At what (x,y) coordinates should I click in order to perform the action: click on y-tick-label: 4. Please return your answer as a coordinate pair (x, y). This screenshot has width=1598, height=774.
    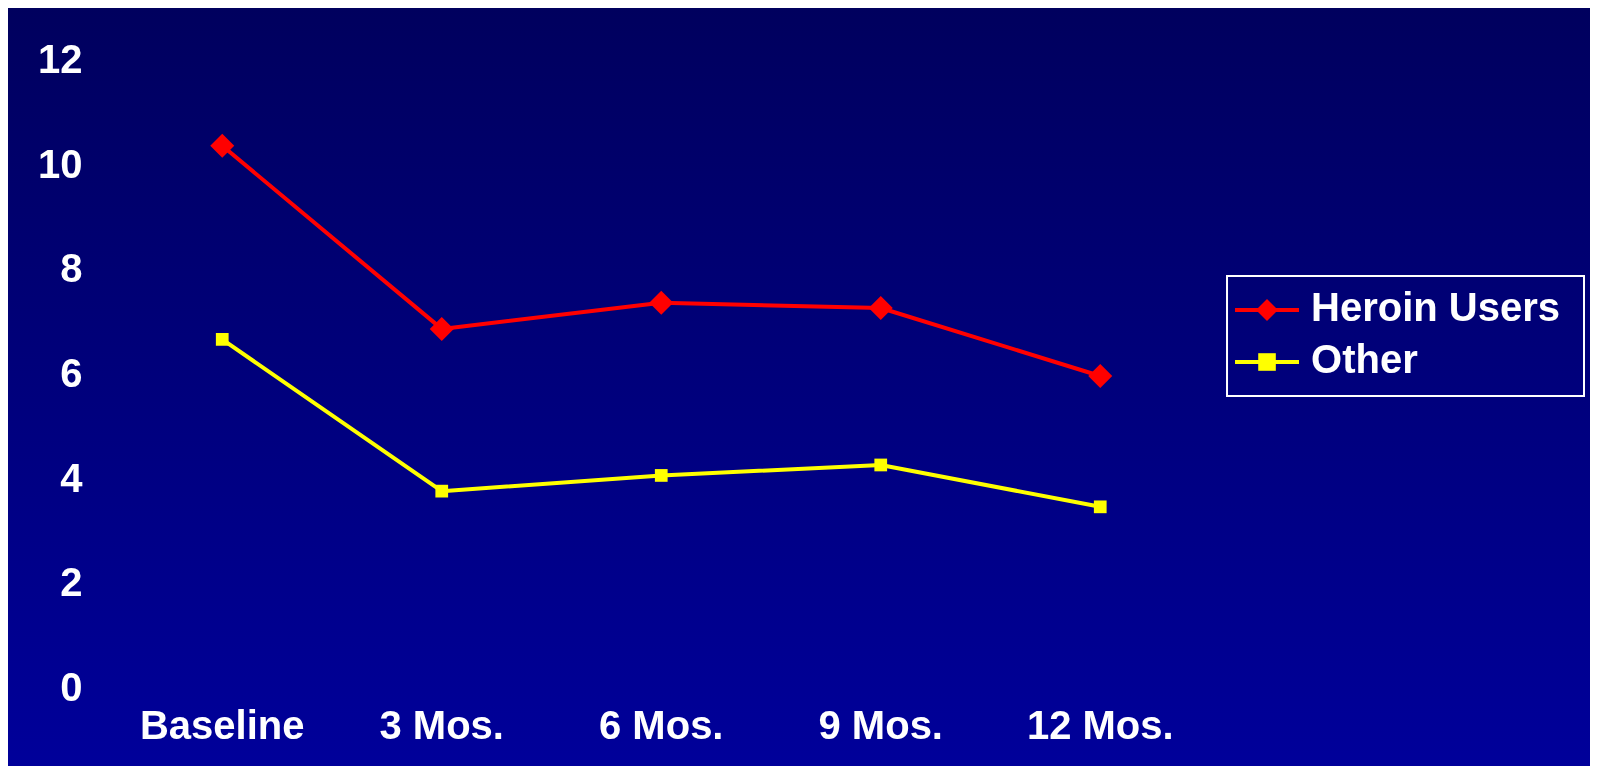
    Looking at the image, I should click on (72, 477).